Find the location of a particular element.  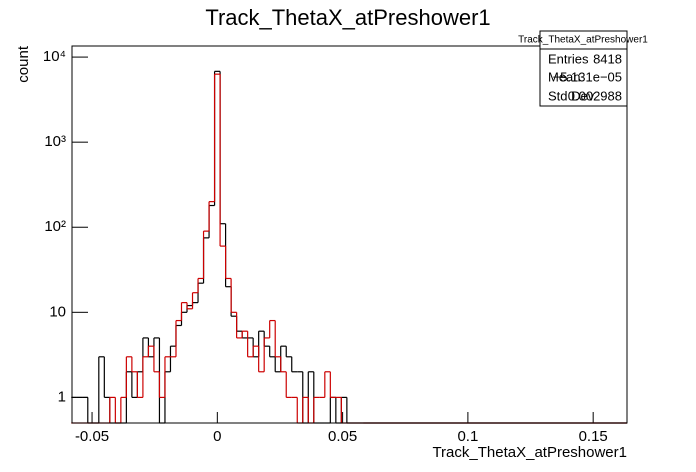

stats-label: Mean is located at coordinates (564, 76).